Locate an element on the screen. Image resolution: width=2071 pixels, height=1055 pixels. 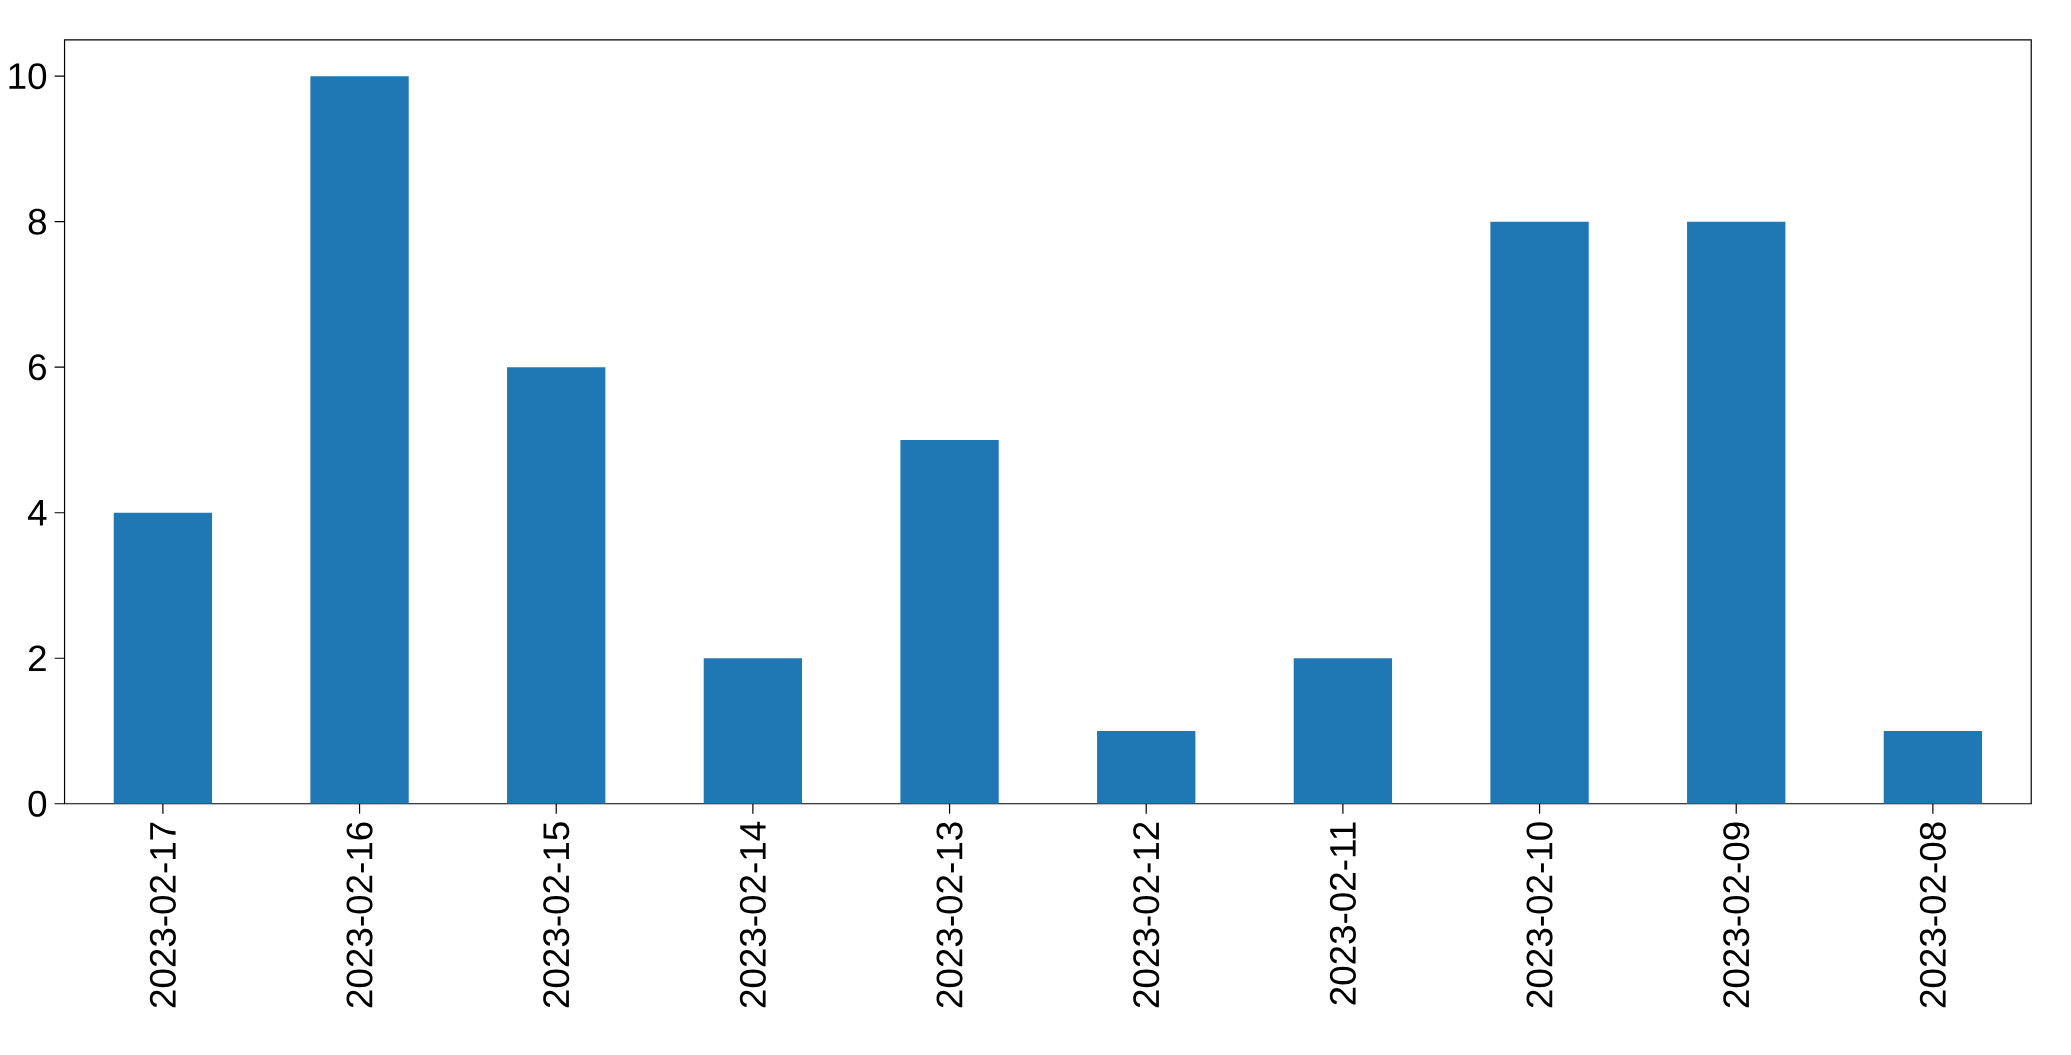
x-tick-label: 2023-02-15 is located at coordinates (556, 914).